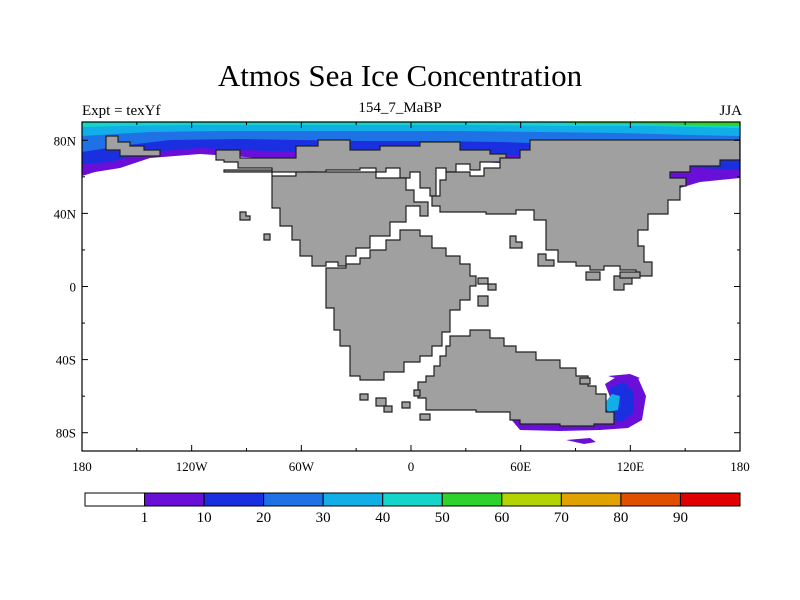 The height and width of the screenshot is (600, 800). I want to click on colorbar-label-5: 50, so click(442, 518).